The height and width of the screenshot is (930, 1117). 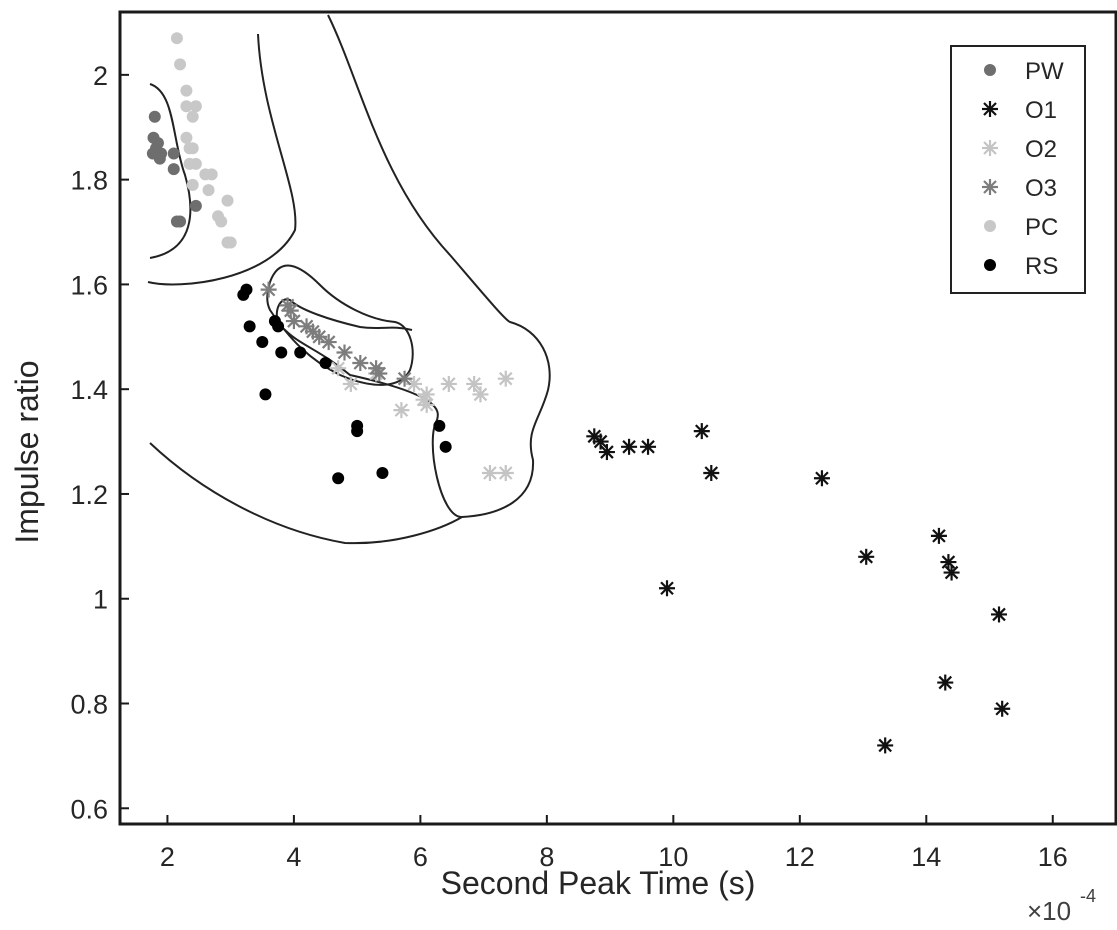 I want to click on x-tick-label: 8, so click(x=546, y=857).